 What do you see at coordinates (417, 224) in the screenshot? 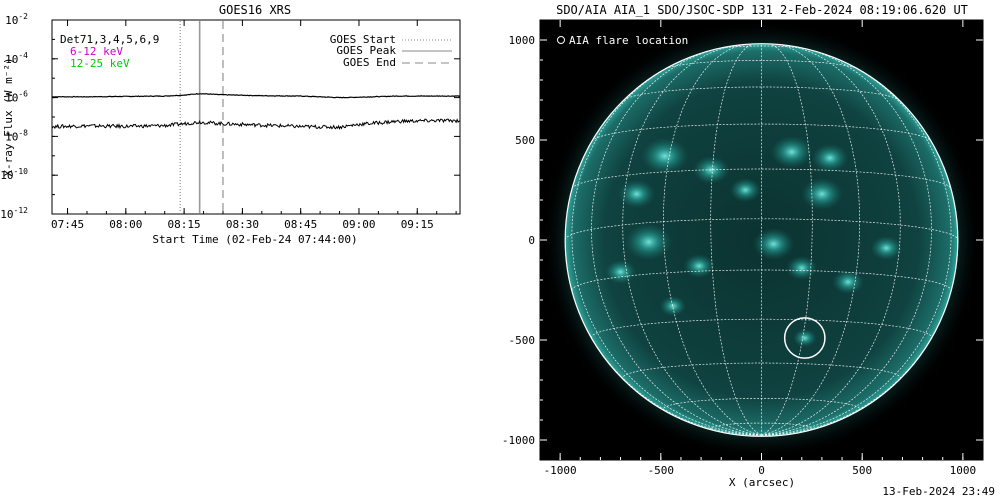
I see `goes-xtick-label-6: 09:15` at bounding box center [417, 224].